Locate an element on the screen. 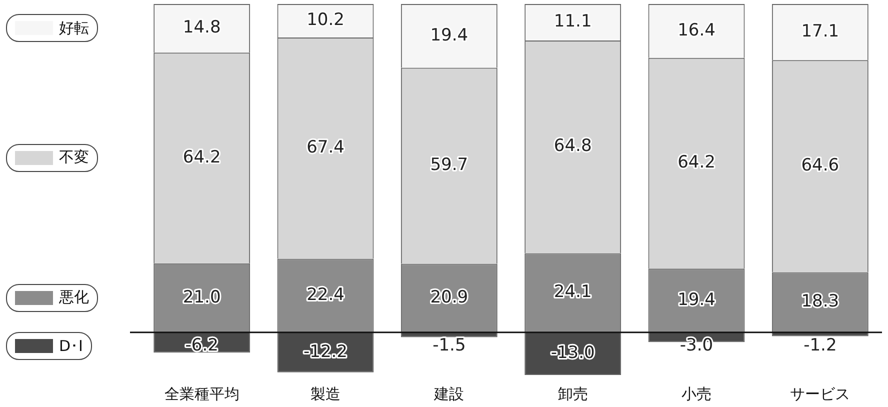  data-label: 22.4 is located at coordinates (325, 294).